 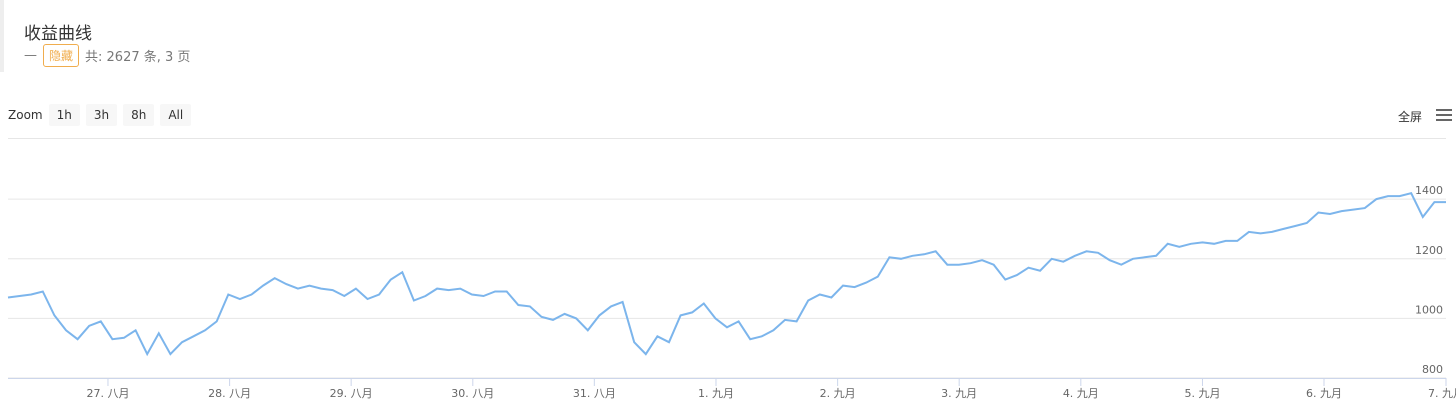 I want to click on x-tick-label: 28. 八月, so click(x=229, y=393).